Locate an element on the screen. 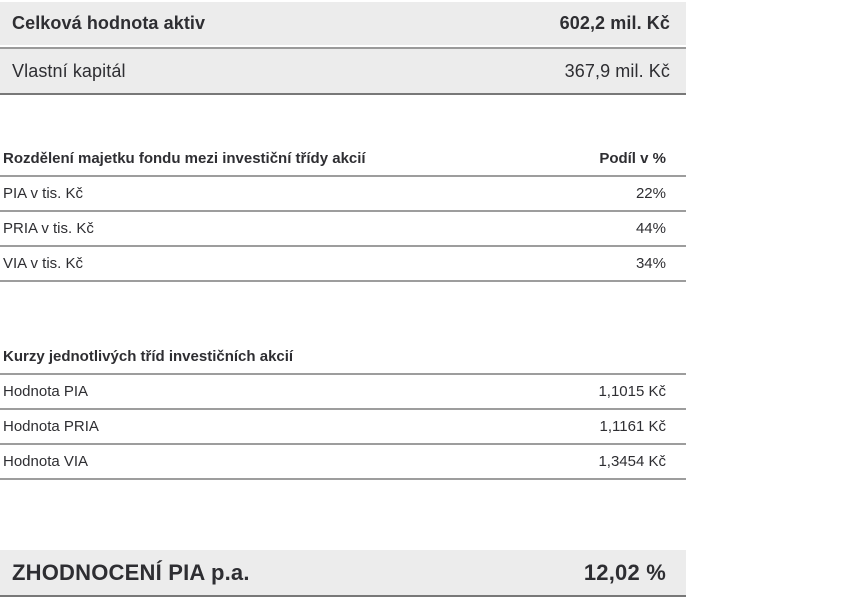 The width and height of the screenshot is (865, 601). equity-value: 367,9 mil. Kč is located at coordinates (617, 70).